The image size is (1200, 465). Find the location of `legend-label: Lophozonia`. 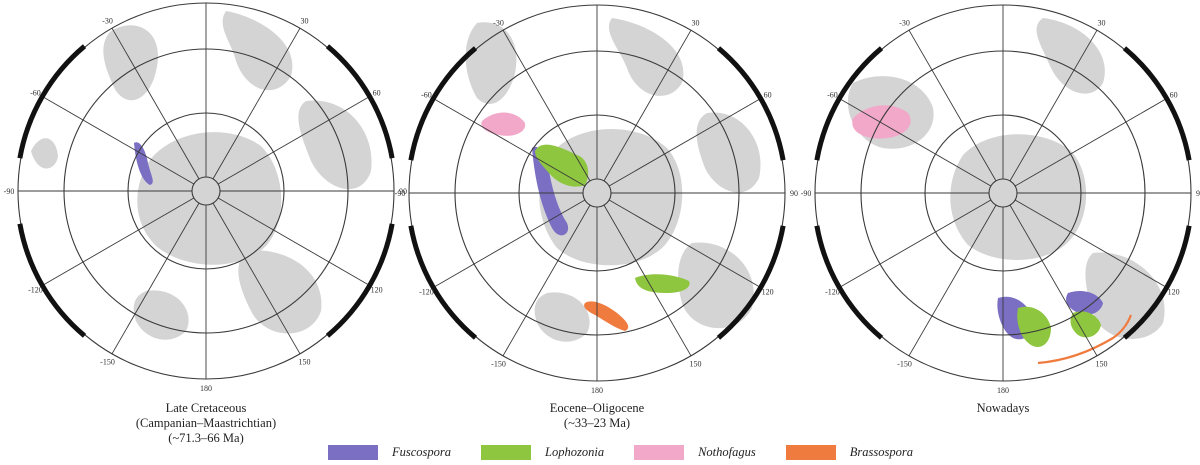

legend-label: Lophozonia is located at coordinates (575, 451).